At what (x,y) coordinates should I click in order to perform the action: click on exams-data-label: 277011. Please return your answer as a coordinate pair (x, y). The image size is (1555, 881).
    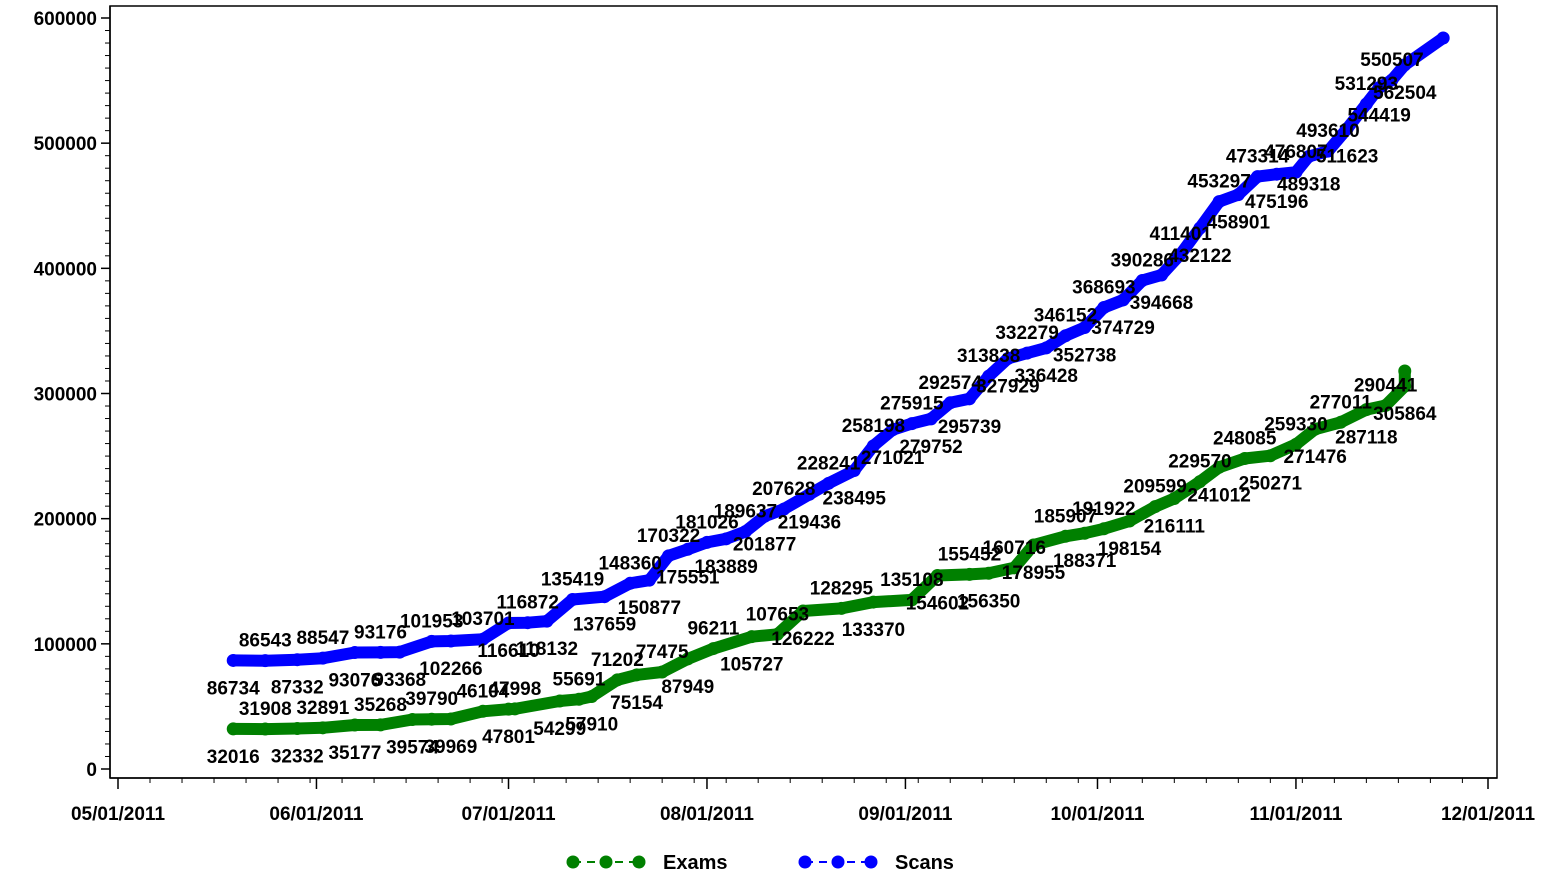
    Looking at the image, I should click on (1341, 402).